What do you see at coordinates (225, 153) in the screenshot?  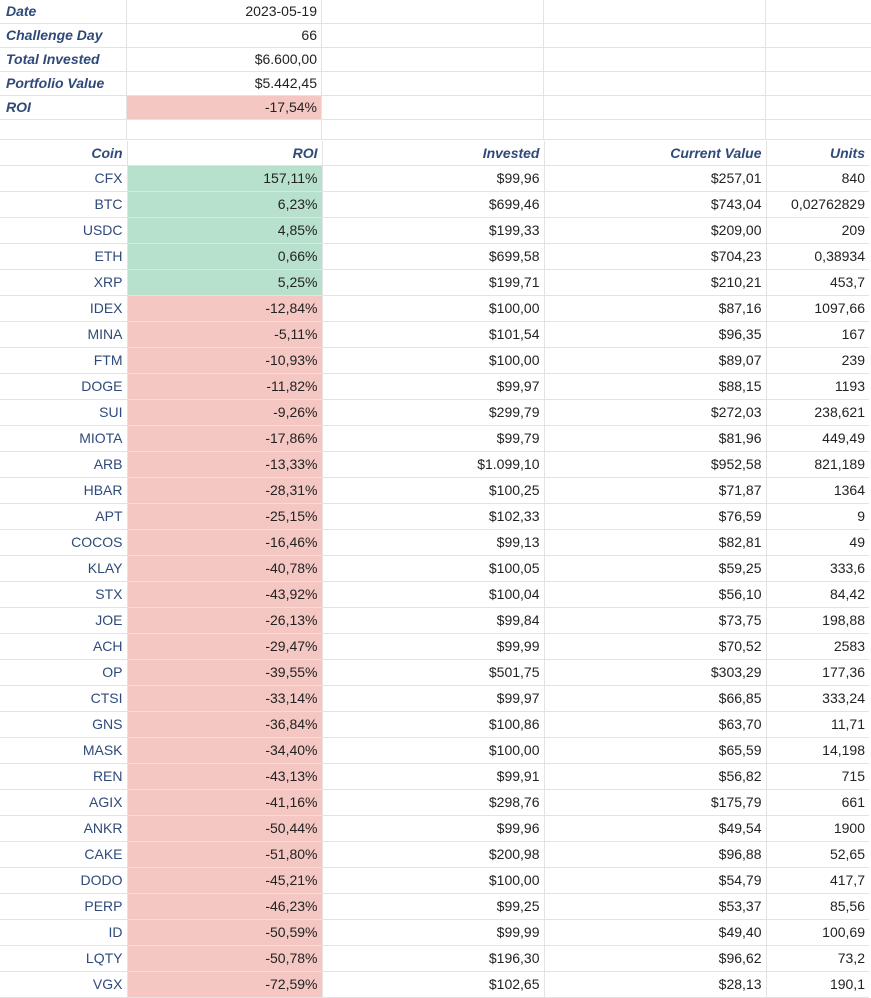 I see `header-roi: ROI` at bounding box center [225, 153].